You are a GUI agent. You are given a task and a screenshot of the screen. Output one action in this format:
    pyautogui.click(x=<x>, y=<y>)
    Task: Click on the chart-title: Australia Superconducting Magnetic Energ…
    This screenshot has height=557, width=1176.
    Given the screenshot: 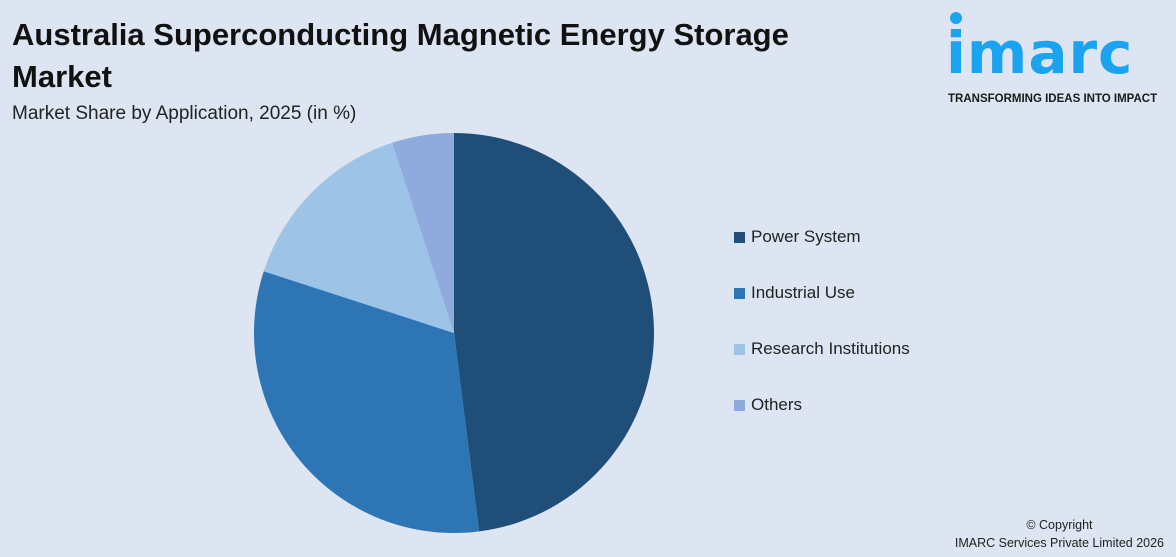 What is the action you would take?
    pyautogui.click(x=400, y=55)
    